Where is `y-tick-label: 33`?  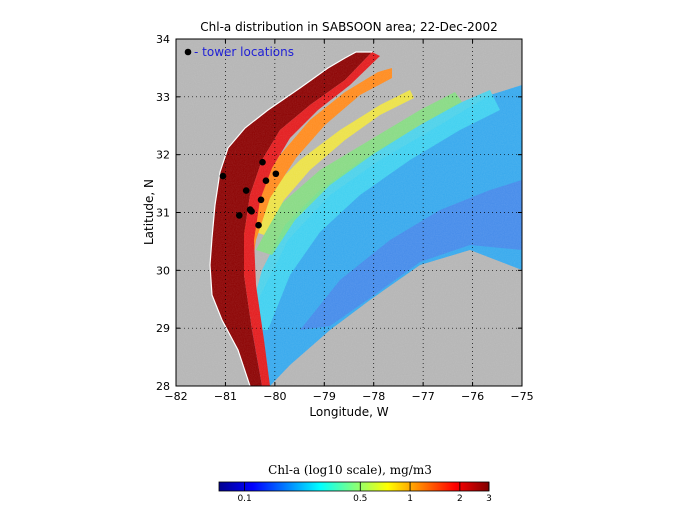
y-tick-label: 33 is located at coordinates (163, 97).